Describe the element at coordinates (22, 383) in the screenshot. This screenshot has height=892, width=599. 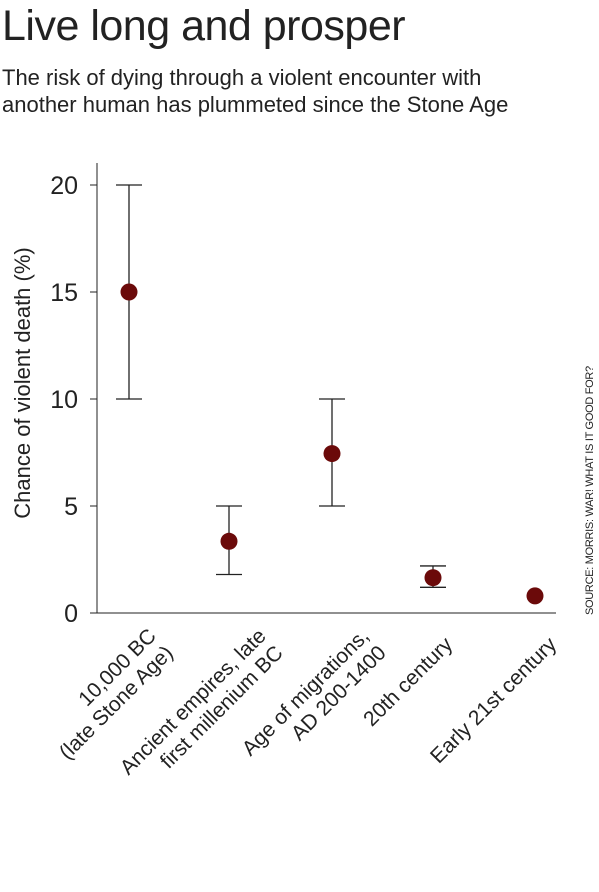
I see `y-axis-label: Chance of violent death (%)` at that location.